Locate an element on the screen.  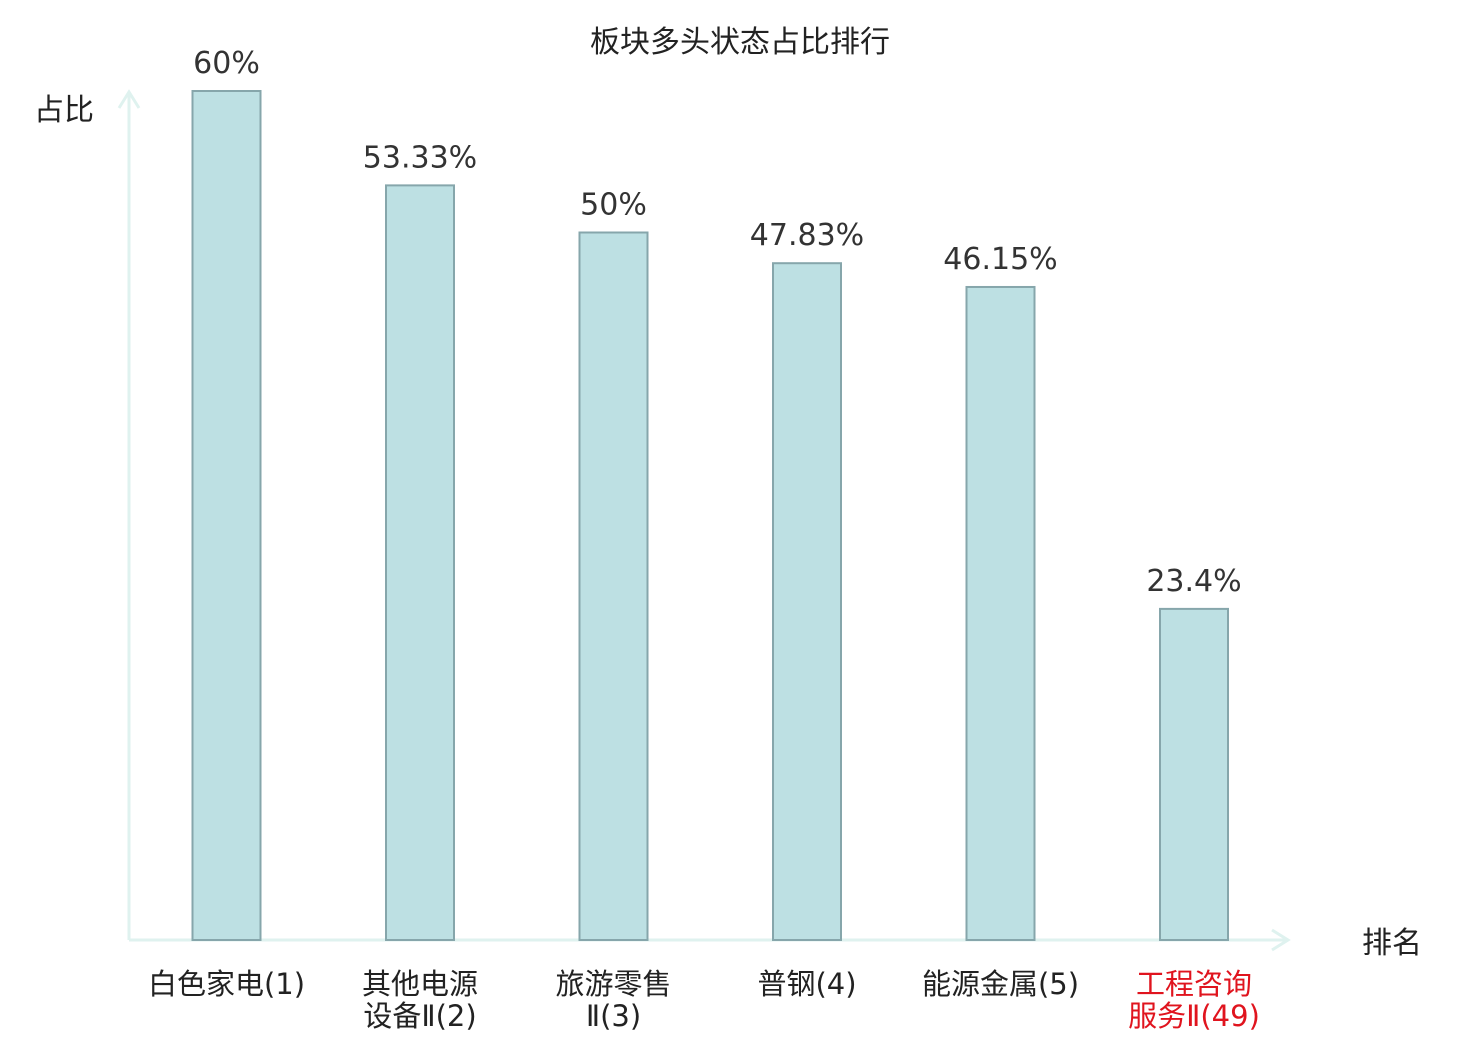
x-tick-label: 其他电源 is located at coordinates (420, 984).